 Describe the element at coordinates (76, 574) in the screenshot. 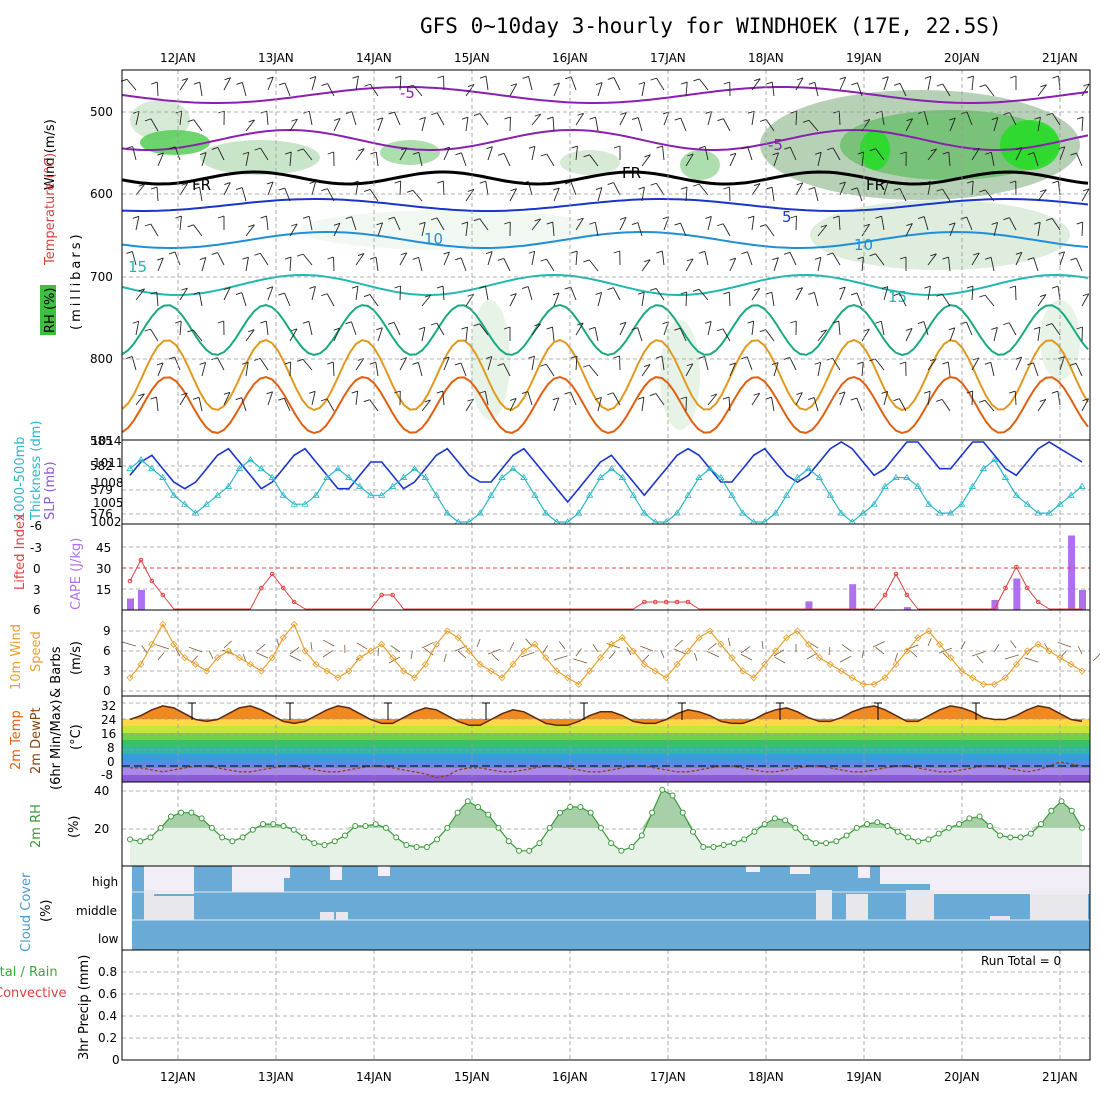

I see `cape-label: CAPE (J/kg)` at that location.